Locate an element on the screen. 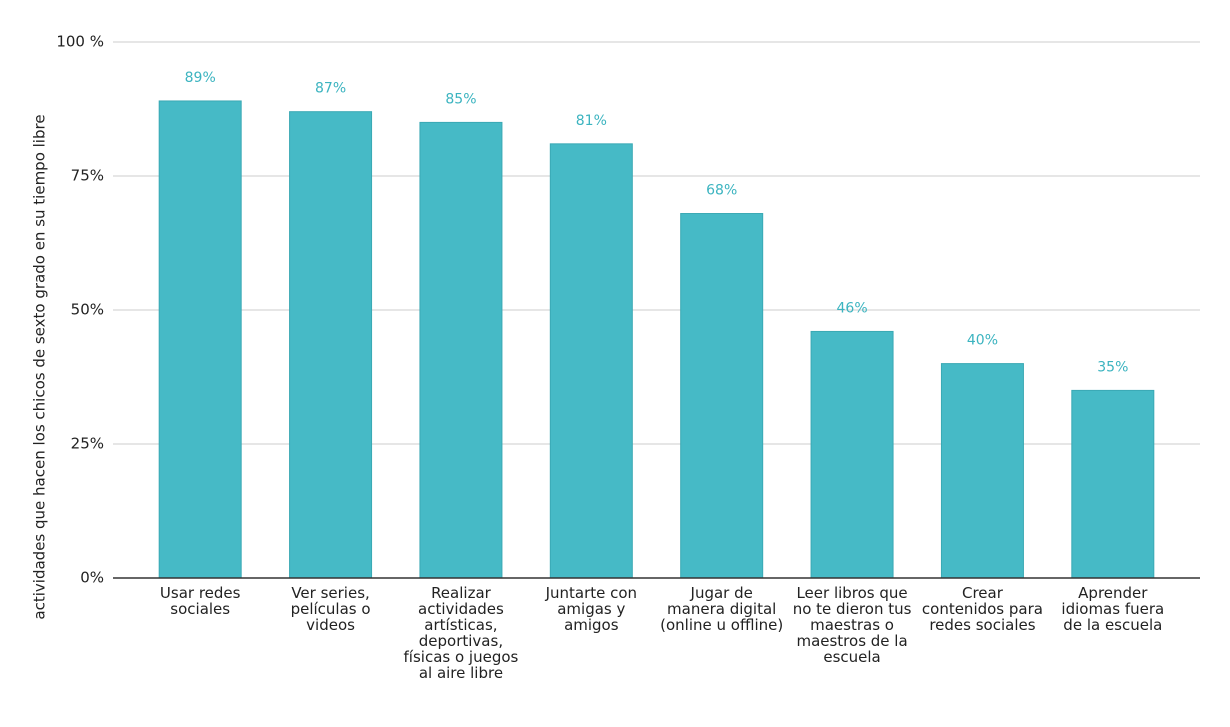  data-label: 40% is located at coordinates (982, 341).